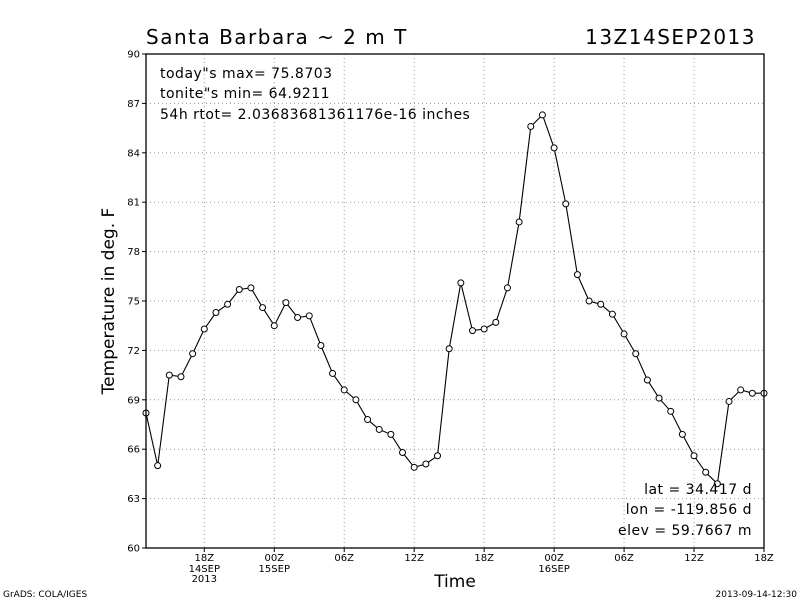 This screenshot has width=800, height=600. I want to click on y-tick-label: 78, so click(133, 252).